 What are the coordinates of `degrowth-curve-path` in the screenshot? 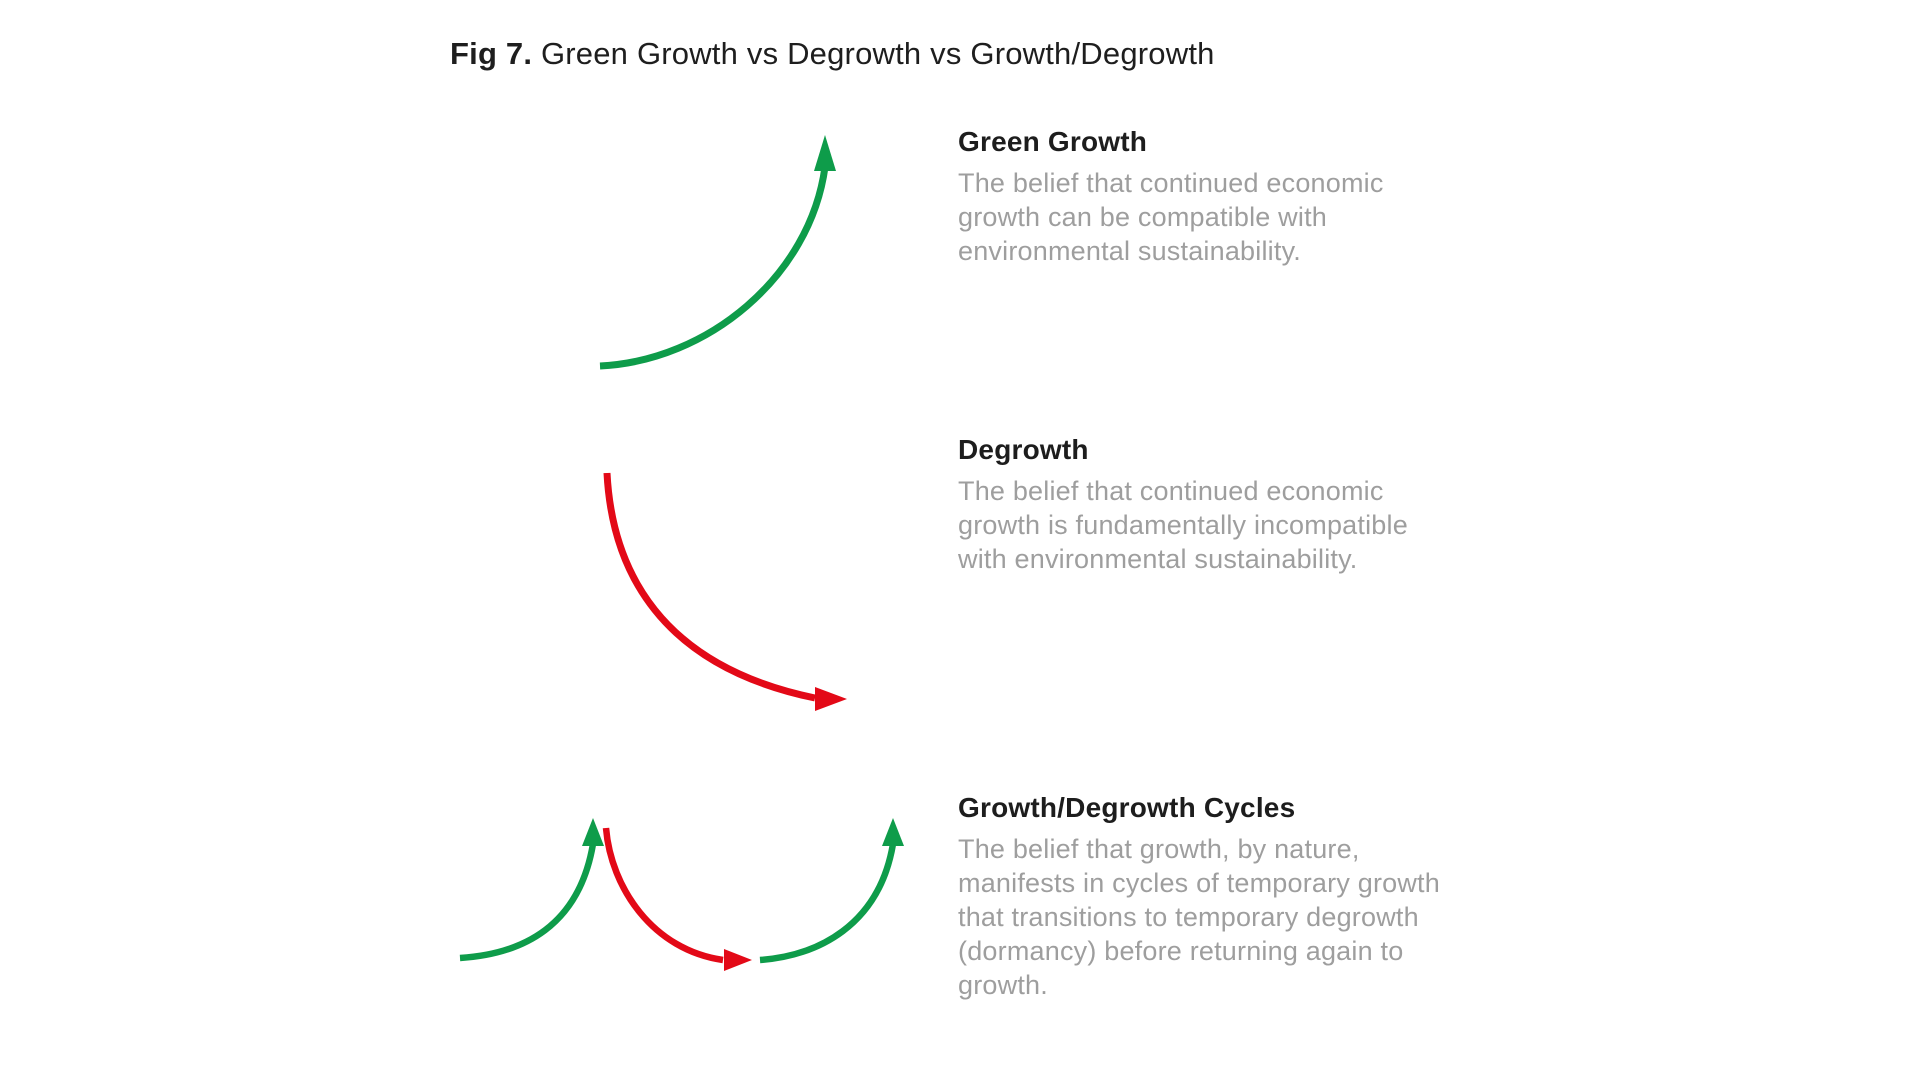 It's located at (709, 587).